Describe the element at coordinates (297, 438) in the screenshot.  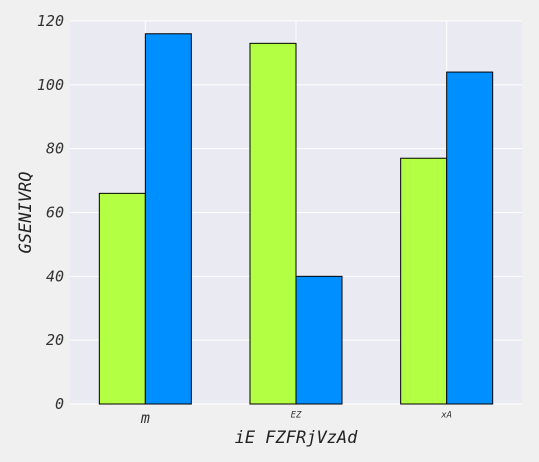
I see `x-axis-label: iE FZFRjVzAd` at that location.